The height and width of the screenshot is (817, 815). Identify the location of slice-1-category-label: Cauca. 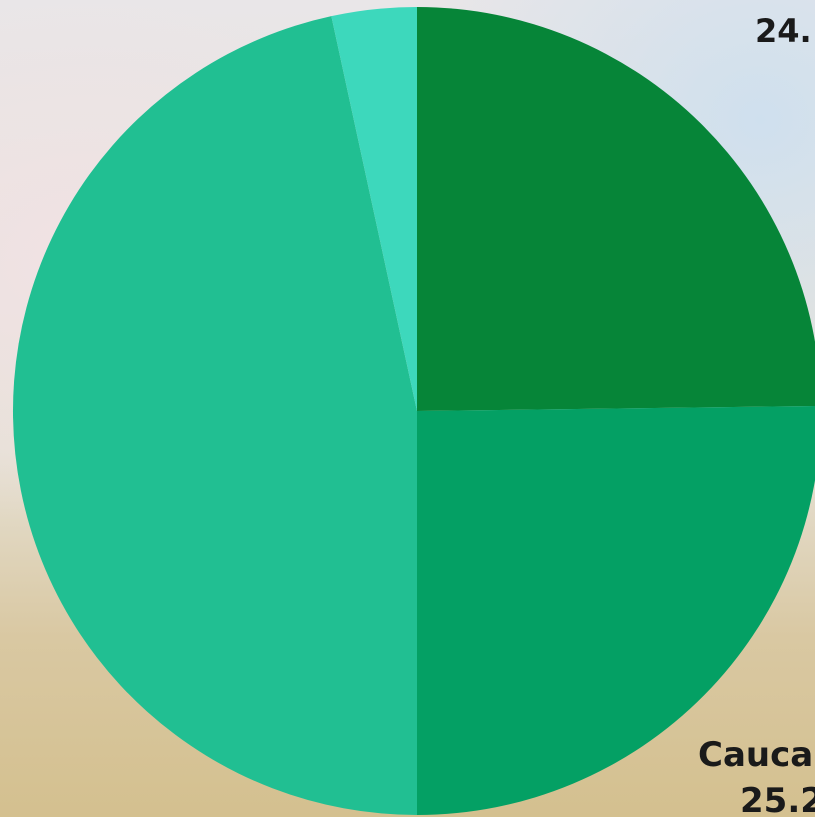
(755, 755).